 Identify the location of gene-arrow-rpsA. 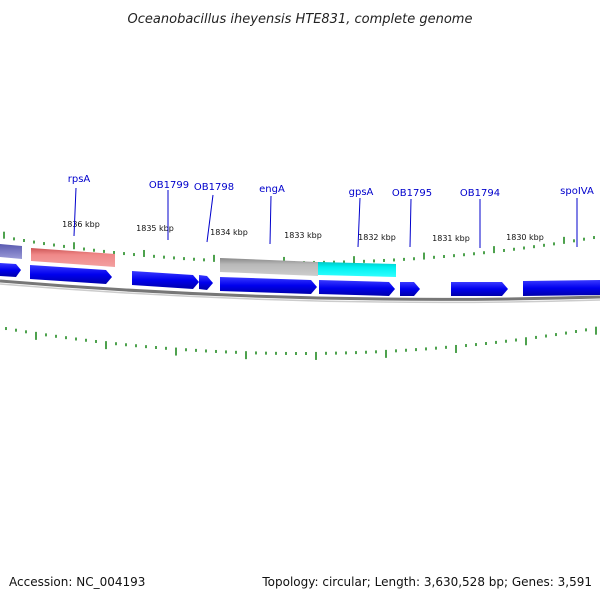
(71, 274).